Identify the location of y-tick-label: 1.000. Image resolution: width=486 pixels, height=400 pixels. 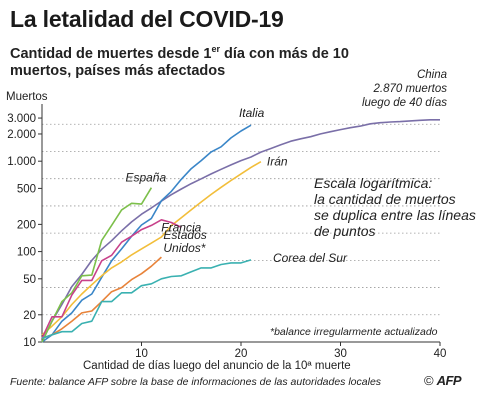
(21, 162).